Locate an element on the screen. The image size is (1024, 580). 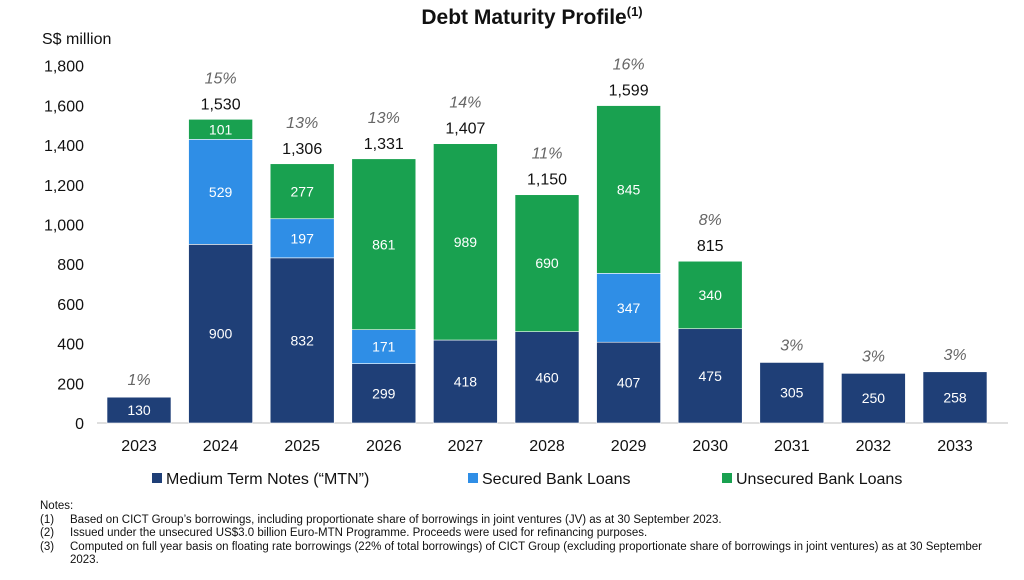
y-tick-label: 800 is located at coordinates (70, 265).